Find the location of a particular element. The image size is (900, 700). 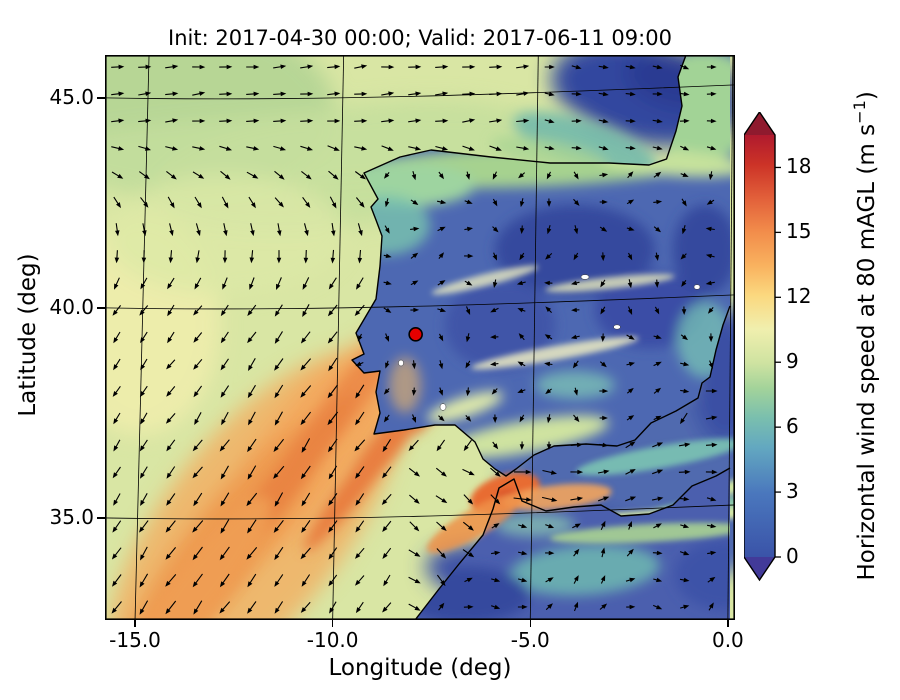

y-tick-label: 35.0 is located at coordinates (71, 516).